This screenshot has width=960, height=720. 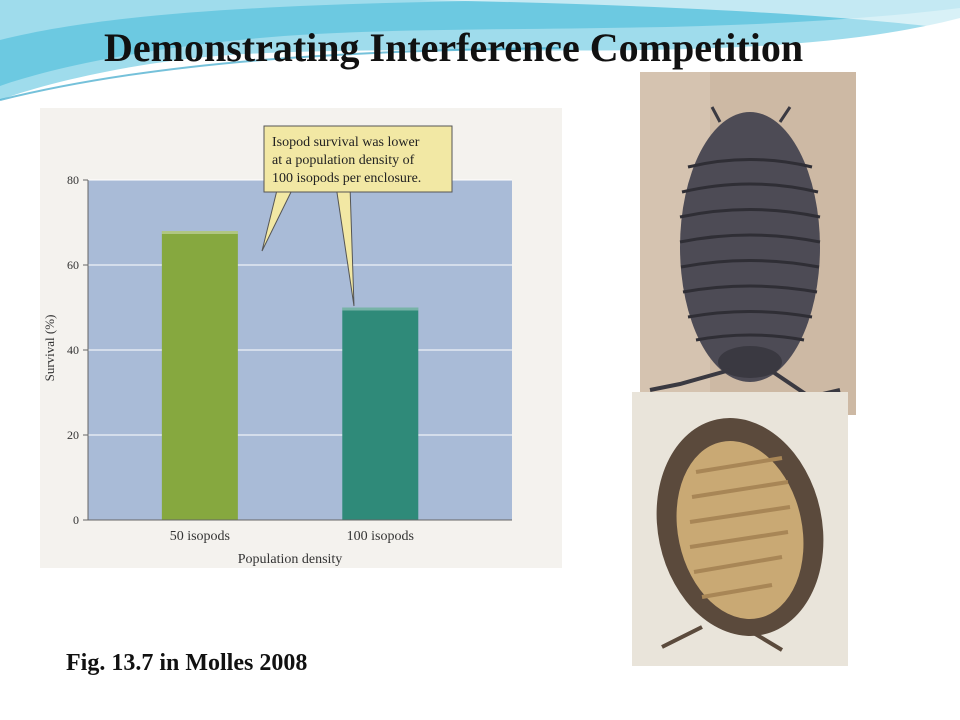 What do you see at coordinates (73, 350) in the screenshot?
I see `y-tick-label: 40` at bounding box center [73, 350].